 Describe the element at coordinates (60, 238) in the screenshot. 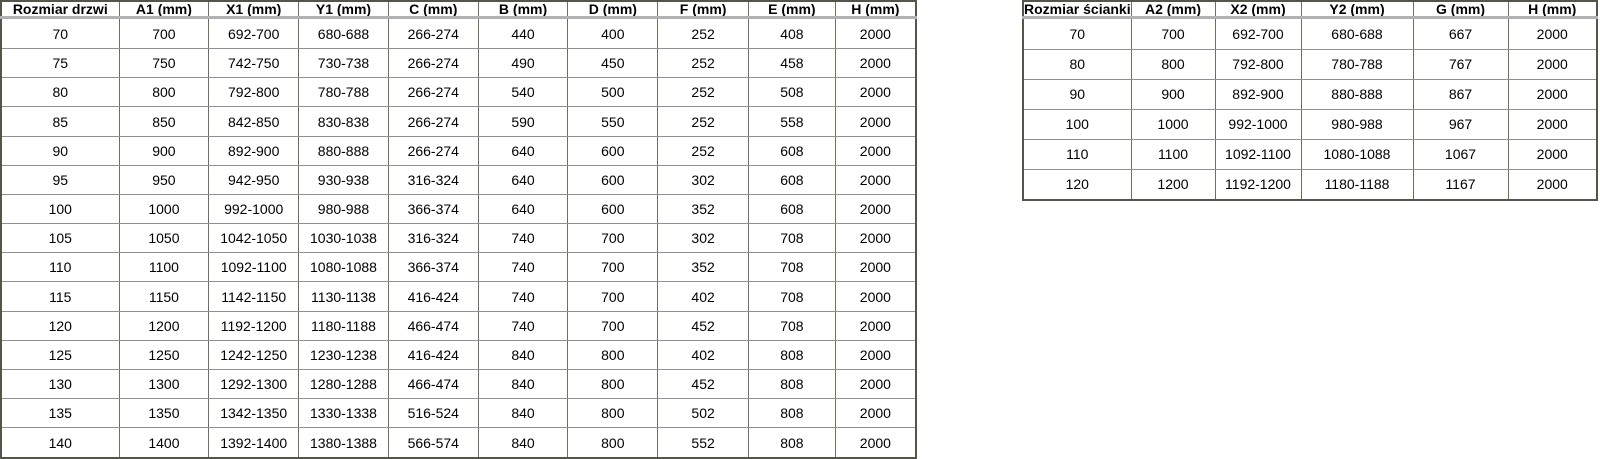

I see `table-cell: 105` at that location.